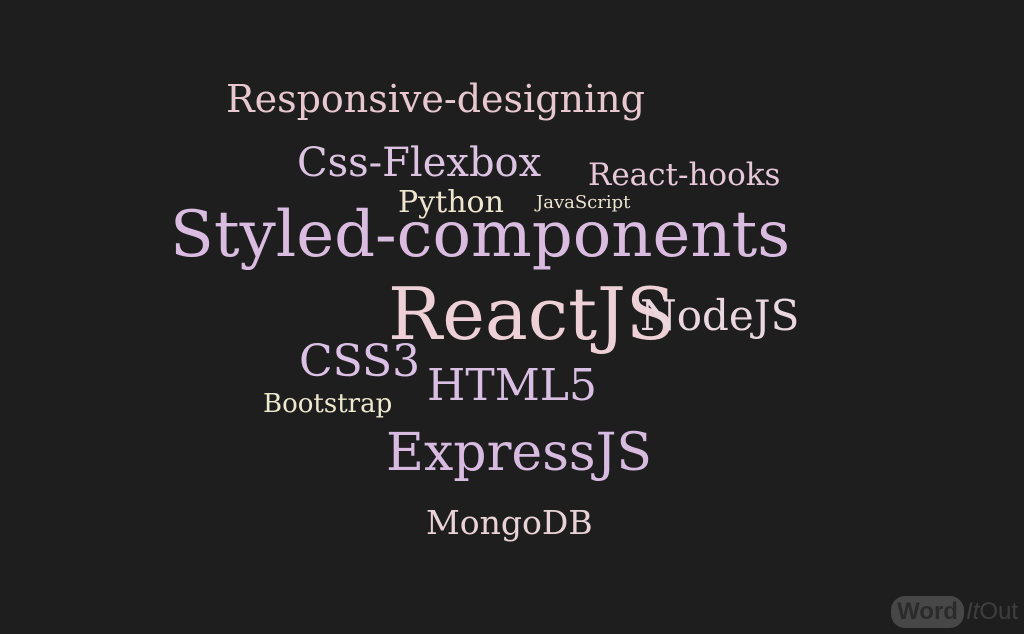 Image resolution: width=1024 pixels, height=634 pixels. Describe the element at coordinates (480, 235) in the screenshot. I see `word-styled-components: Styled-components` at that location.